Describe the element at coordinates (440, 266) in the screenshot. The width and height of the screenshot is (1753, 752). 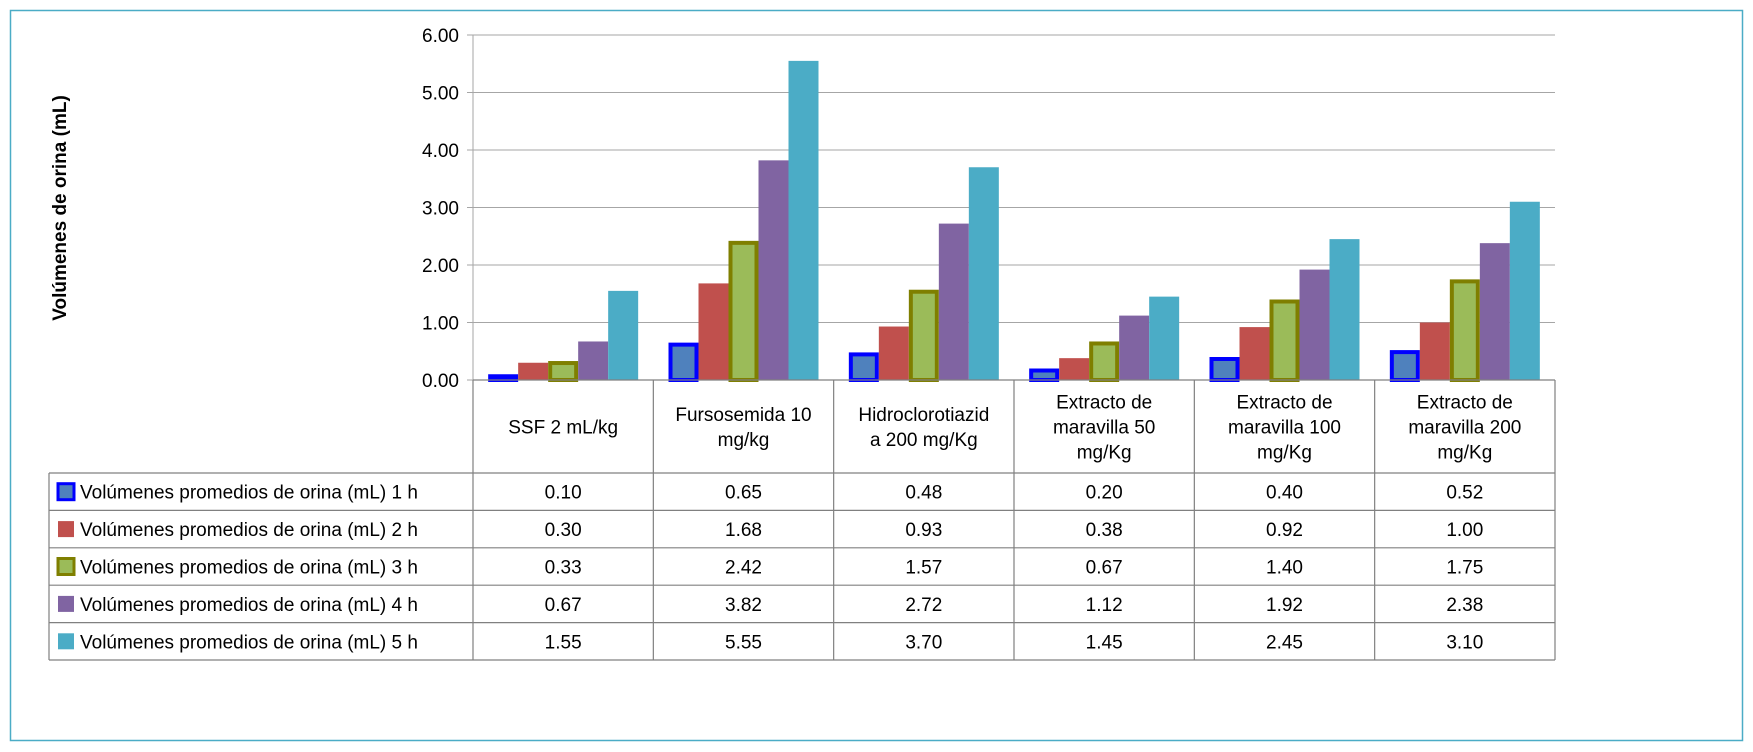
I see `y-tick-label: 2.00` at that location.